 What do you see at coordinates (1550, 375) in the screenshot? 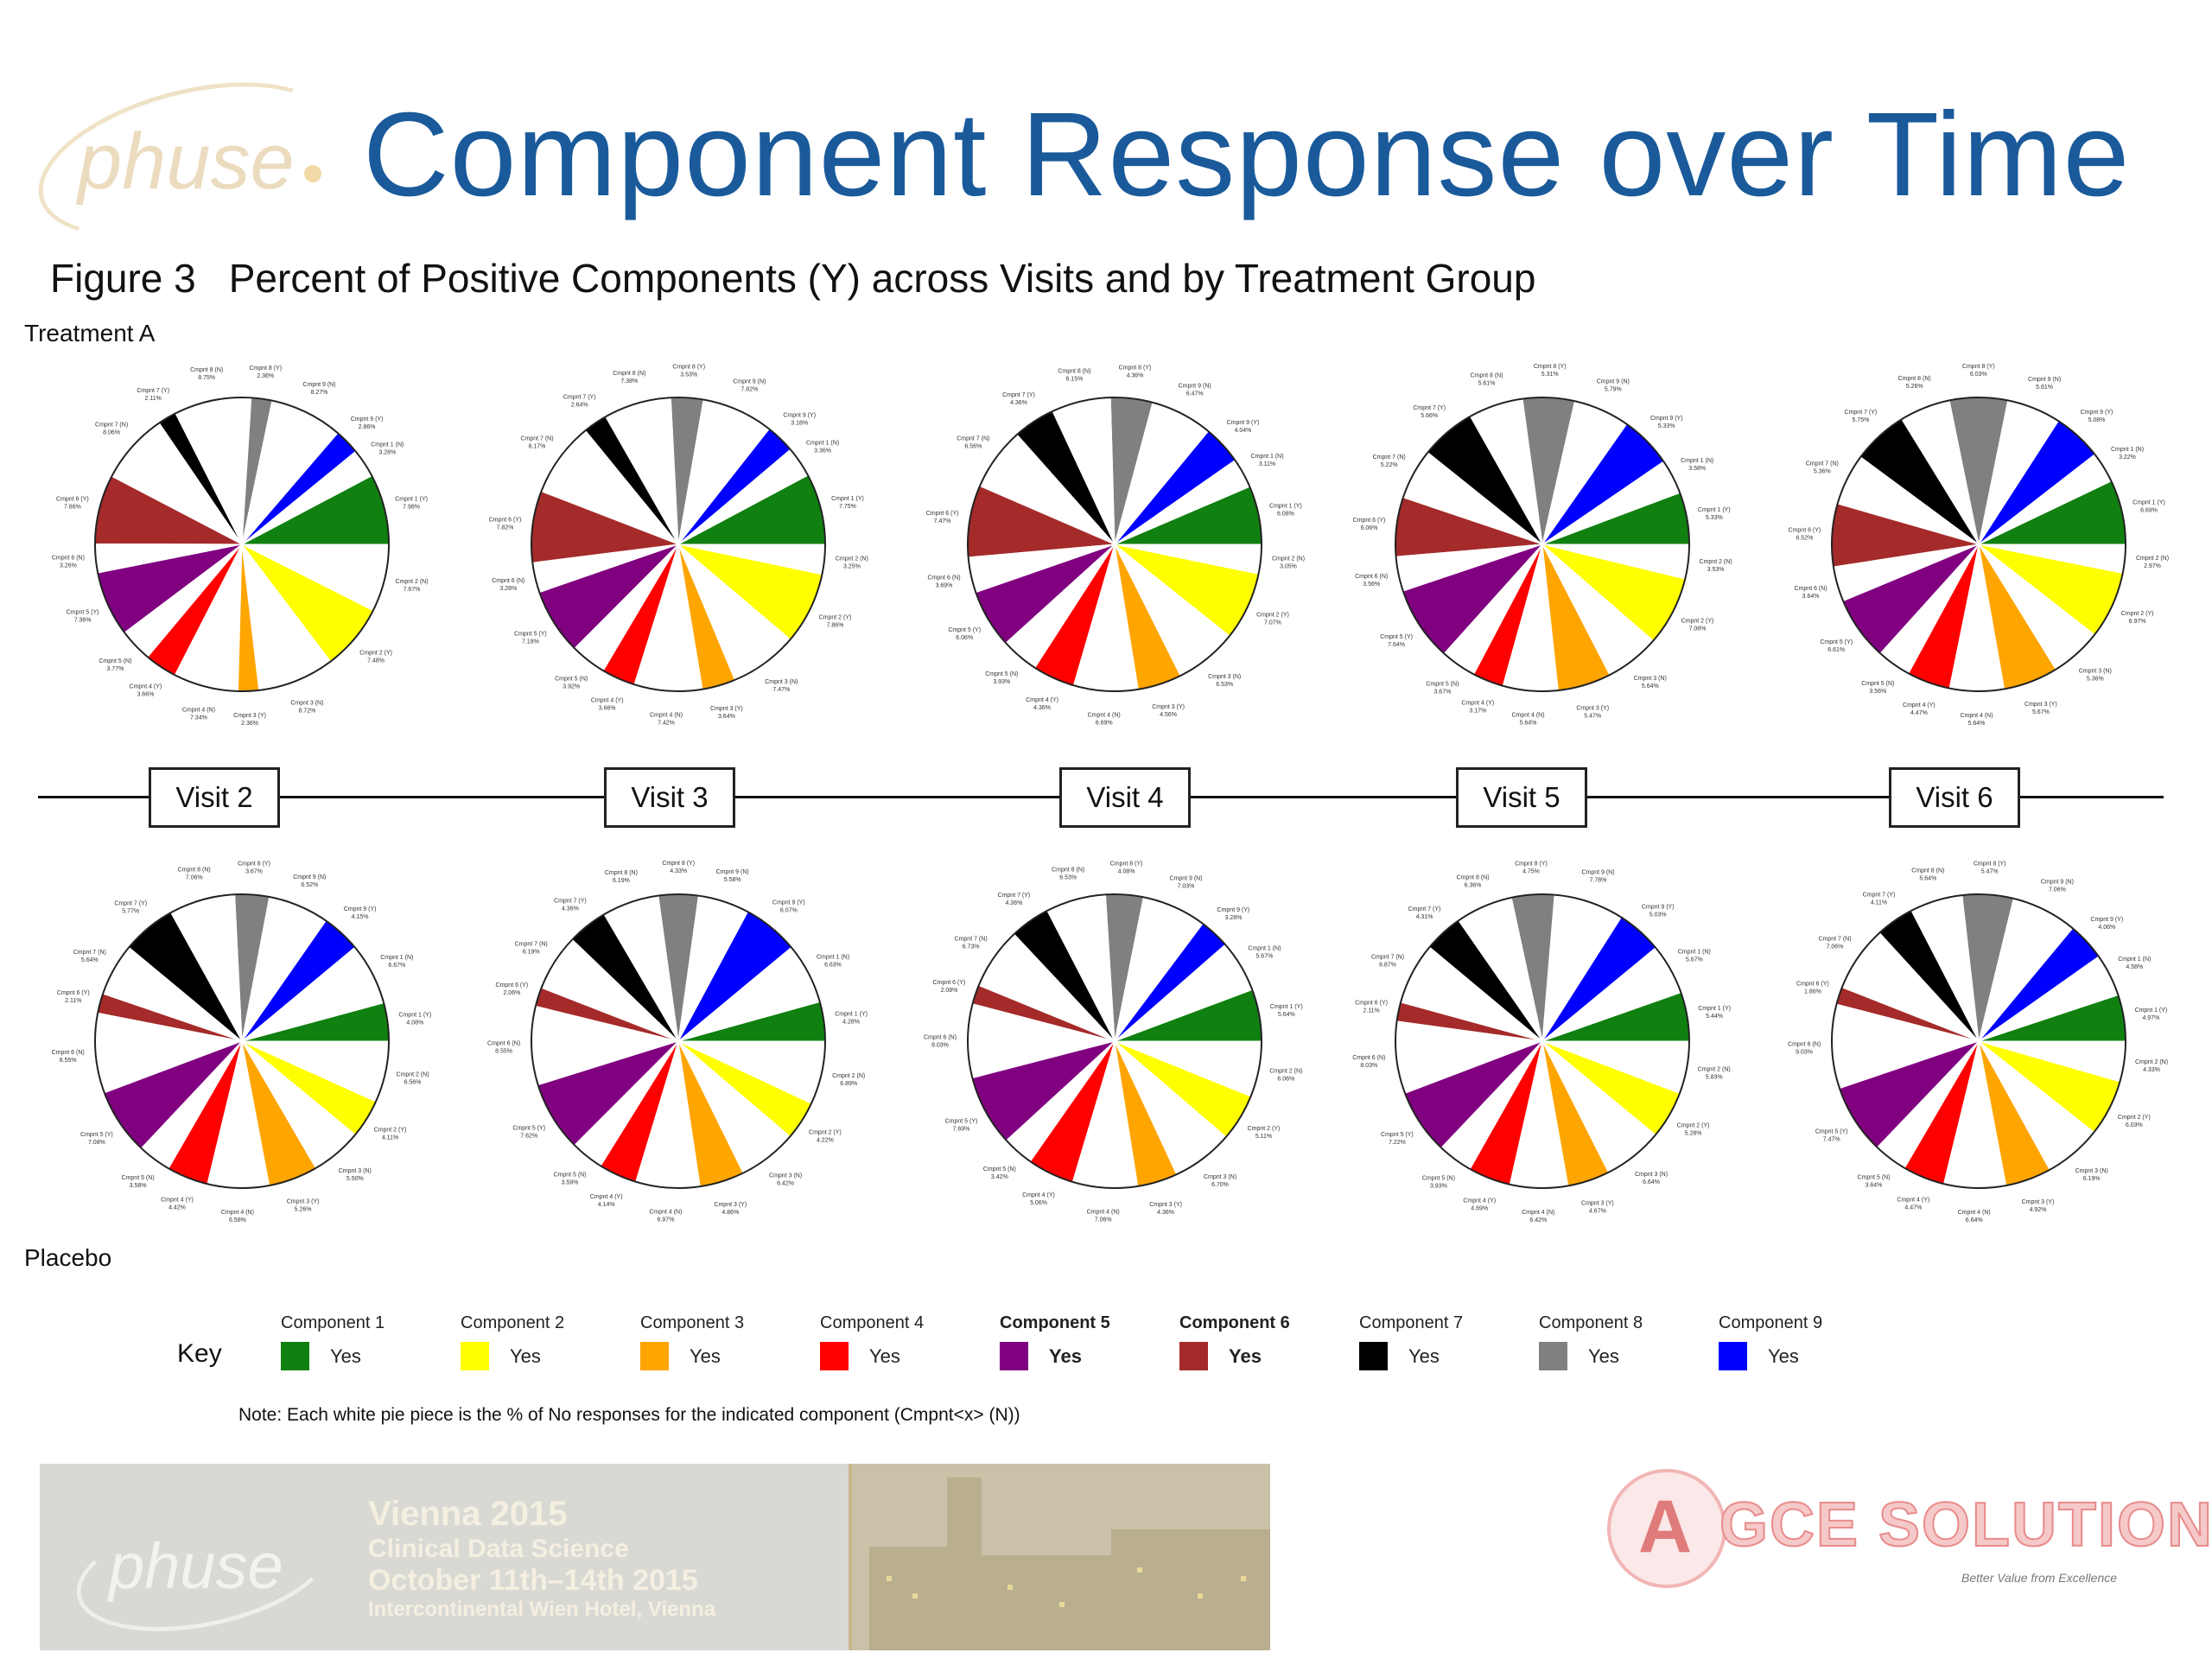
I see `slice-value-label: 5.31%` at bounding box center [1550, 375].